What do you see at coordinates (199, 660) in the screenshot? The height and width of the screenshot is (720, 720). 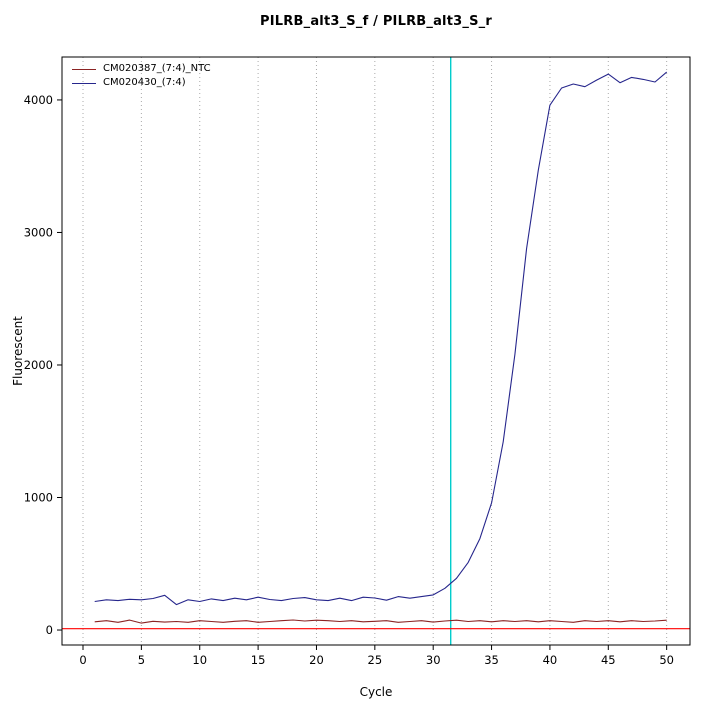 I see `x-tick-label: 10` at bounding box center [199, 660].